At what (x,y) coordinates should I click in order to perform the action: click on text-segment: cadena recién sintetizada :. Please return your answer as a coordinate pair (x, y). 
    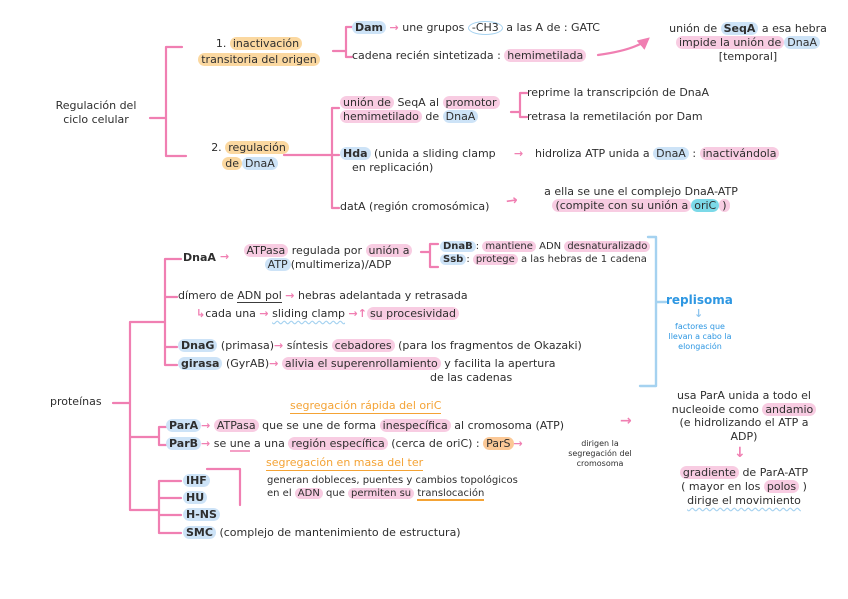
    Looking at the image, I should click on (426, 55).